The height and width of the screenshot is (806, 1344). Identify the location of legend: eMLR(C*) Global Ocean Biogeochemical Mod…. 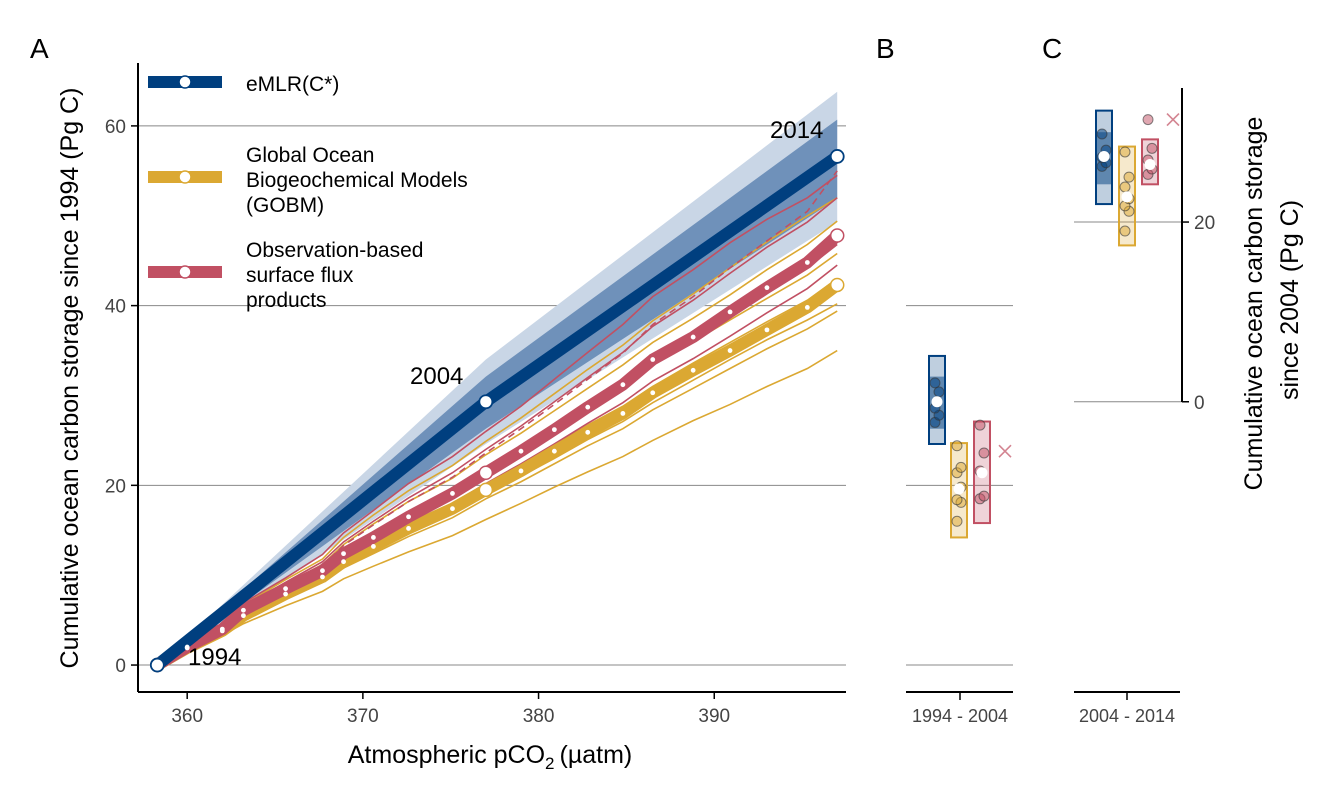
(308, 192).